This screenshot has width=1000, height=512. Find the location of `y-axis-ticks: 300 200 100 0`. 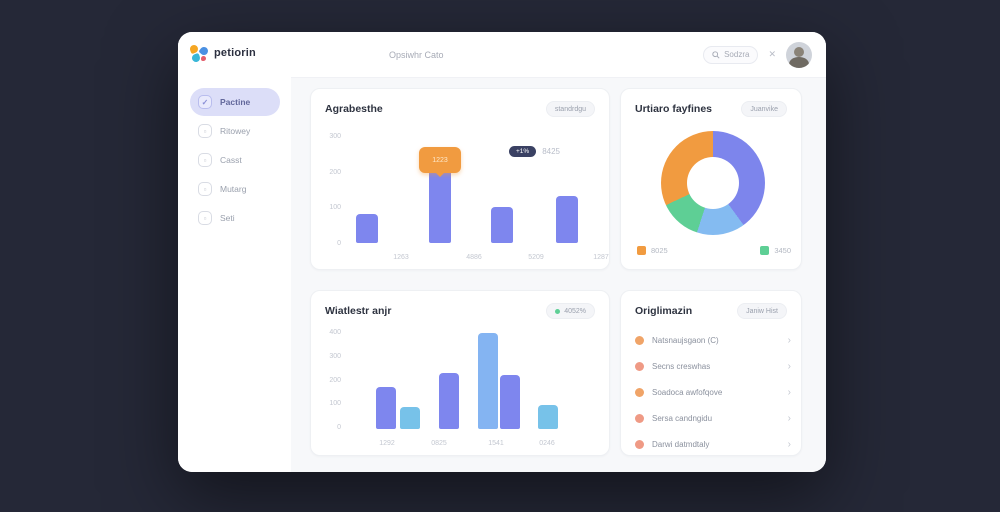

y-axis-ticks: 300 200 100 0 is located at coordinates (335, 190).